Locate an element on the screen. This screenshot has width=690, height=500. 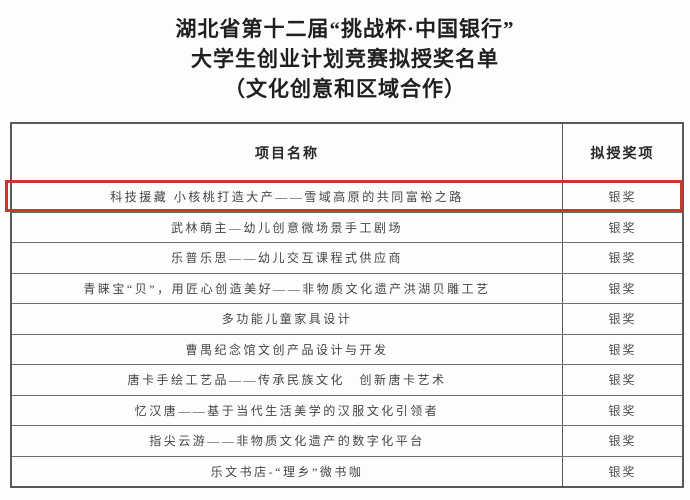
table-row-1-highlighted: 科技援藏 小核桃打造大产——雪域高原的共同富裕之路 银奖 is located at coordinates (347, 196).